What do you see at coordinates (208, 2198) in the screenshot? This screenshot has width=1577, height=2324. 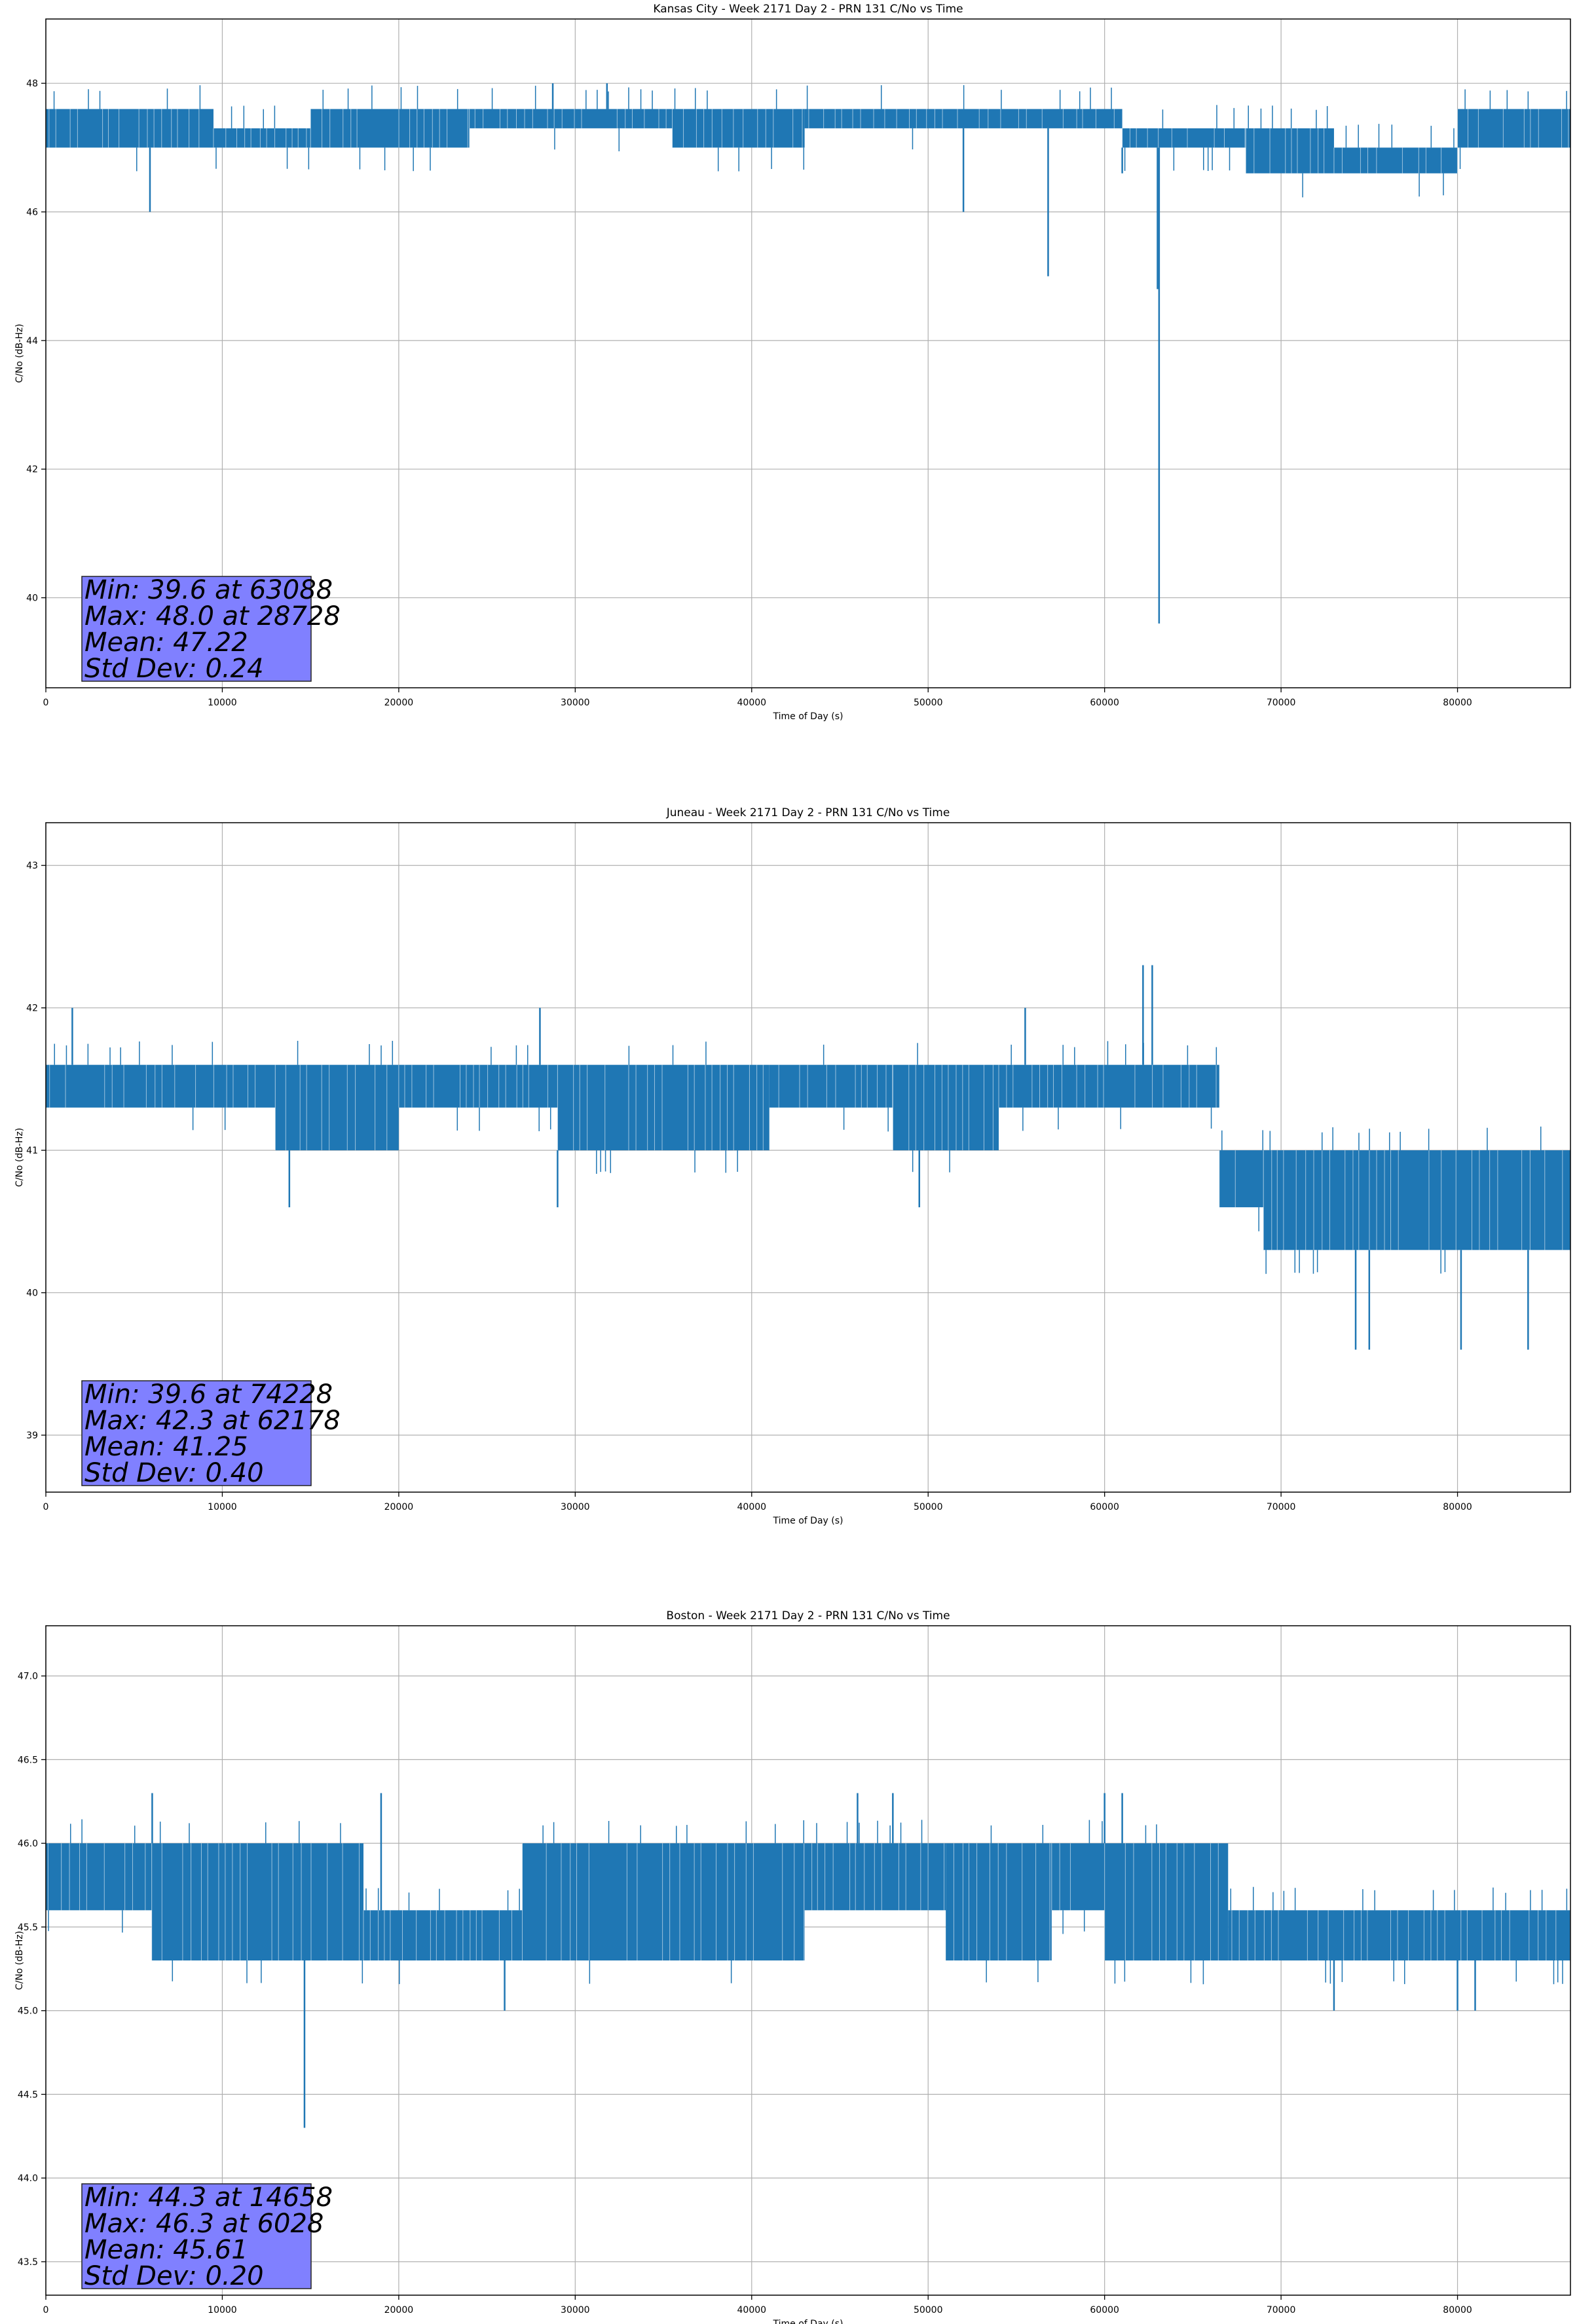 I see `stats-min: Min: 44.3 at 14658` at bounding box center [208, 2198].